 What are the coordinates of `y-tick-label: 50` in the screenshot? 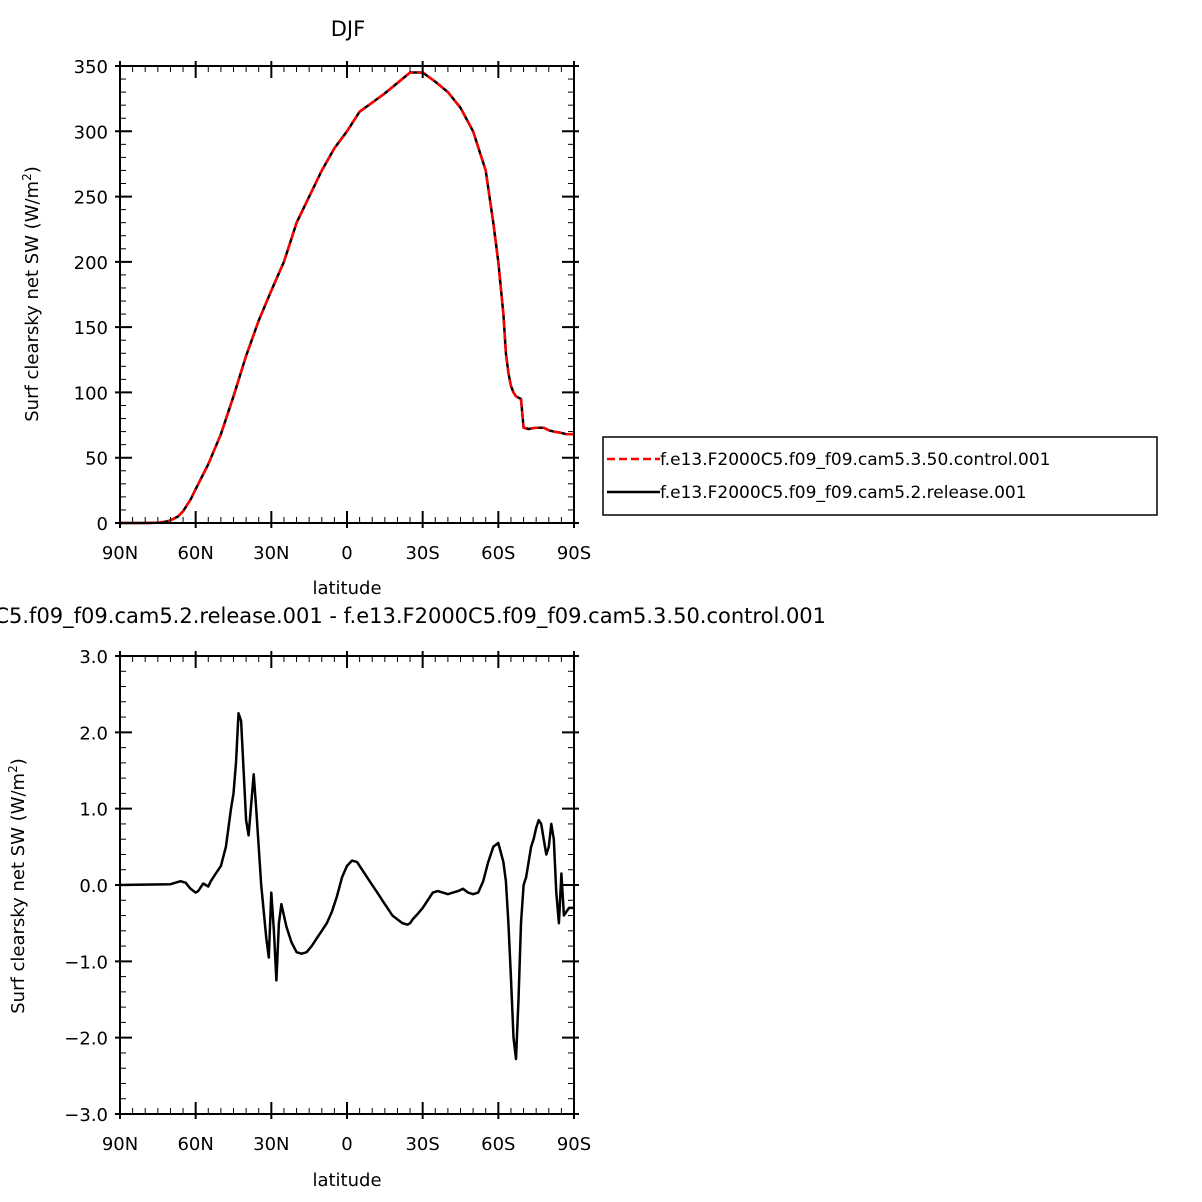 It's located at (96, 459).